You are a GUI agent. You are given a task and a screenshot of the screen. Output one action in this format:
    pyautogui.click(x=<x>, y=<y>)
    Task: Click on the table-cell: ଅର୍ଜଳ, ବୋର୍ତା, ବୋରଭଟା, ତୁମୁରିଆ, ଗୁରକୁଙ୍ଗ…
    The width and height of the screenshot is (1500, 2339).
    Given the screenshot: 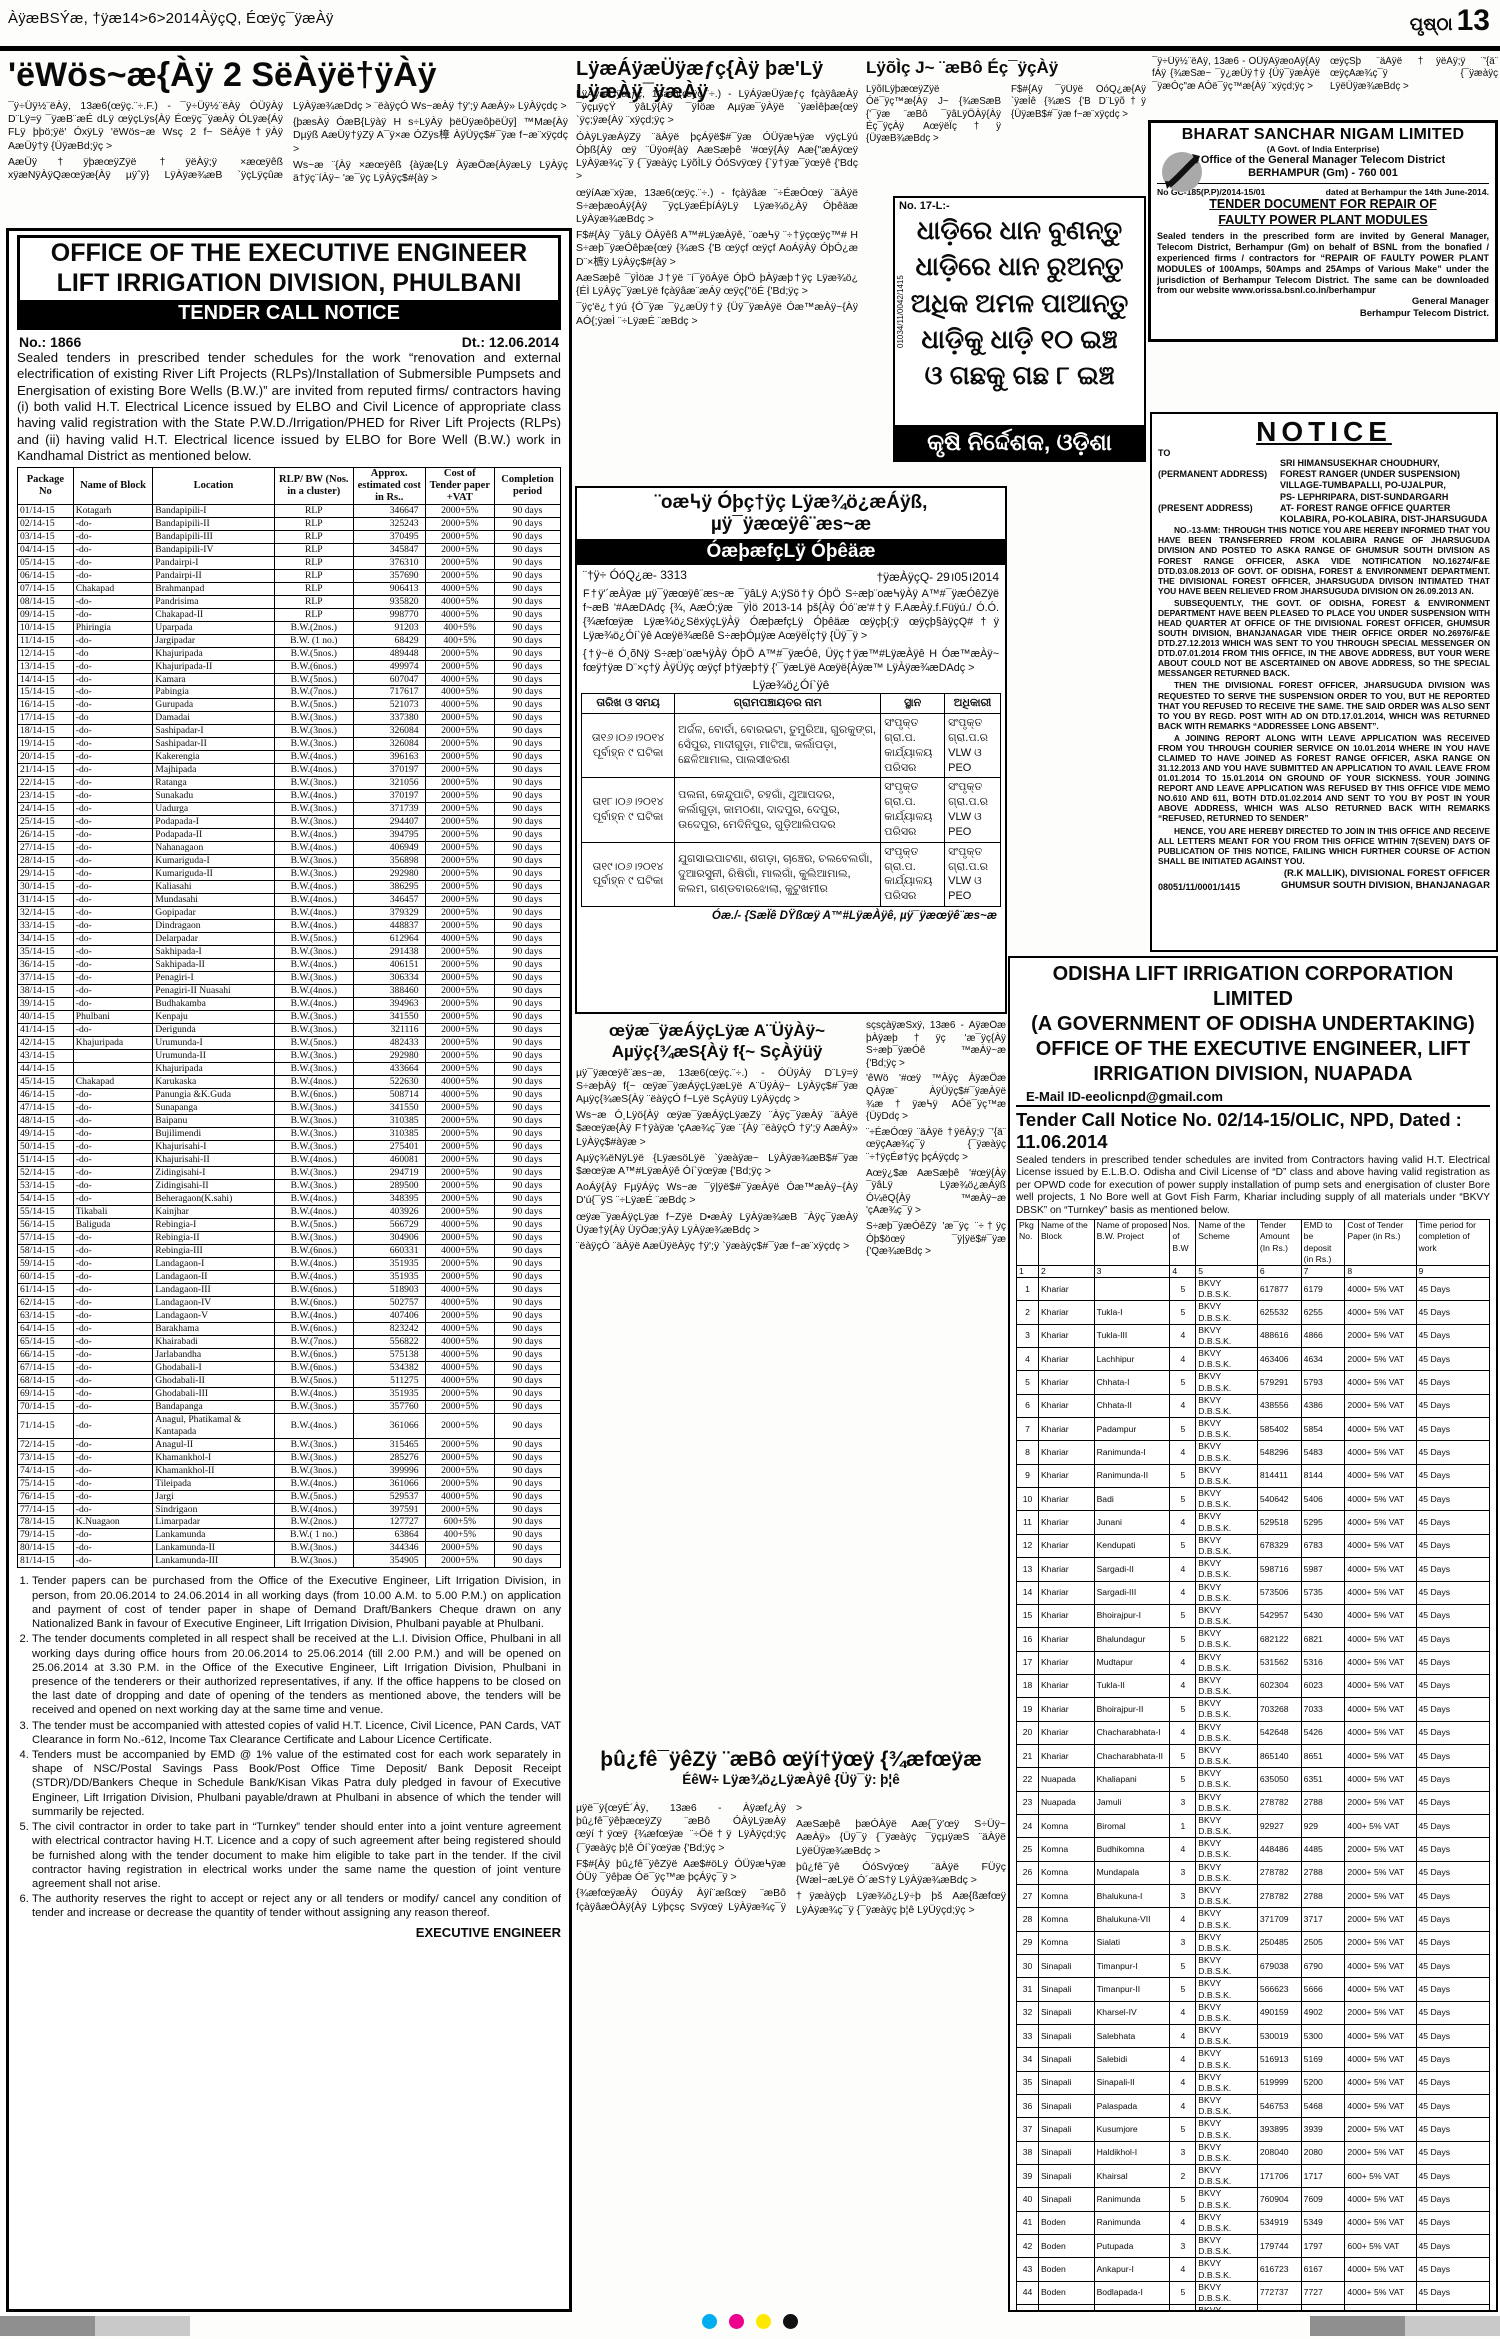 What is the action you would take?
    pyautogui.click(x=778, y=746)
    